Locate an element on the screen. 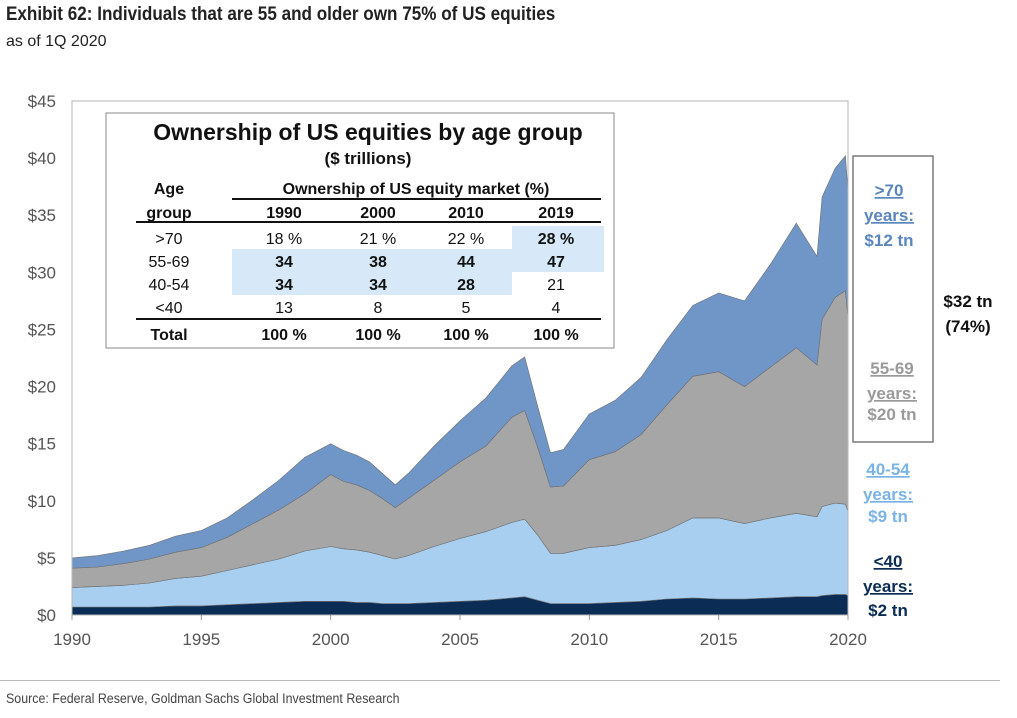 This screenshot has height=718, width=1017. ownership-cell: 28 % is located at coordinates (556, 239).